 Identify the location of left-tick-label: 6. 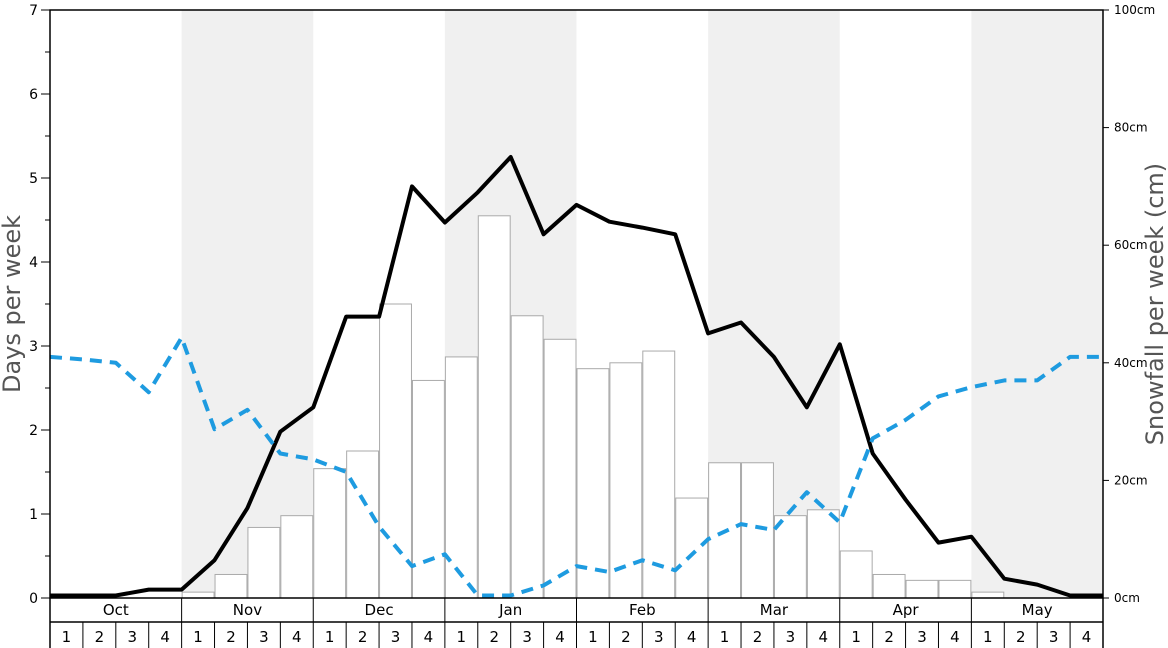
(33, 95).